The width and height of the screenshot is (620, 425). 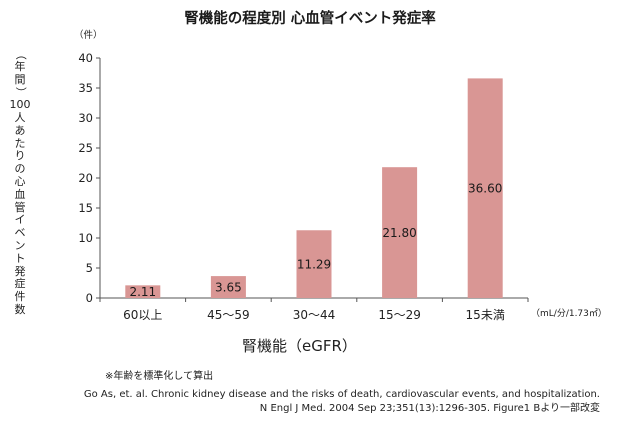 What do you see at coordinates (20, 258) in the screenshot?
I see `y-axis-title-char: ト` at bounding box center [20, 258].